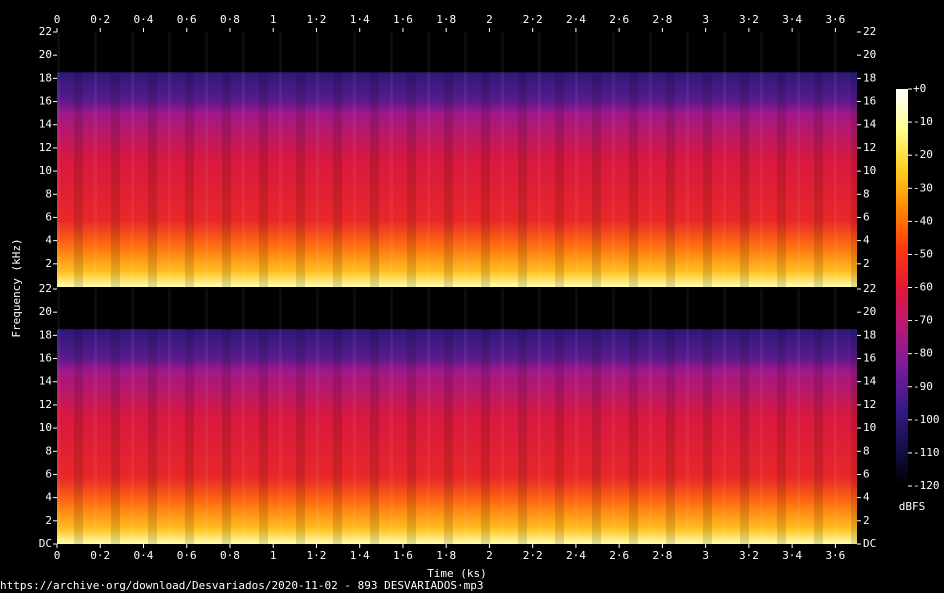  Describe the element at coordinates (835, 555) in the screenshot. I see `x-tick-label: 3·6` at that location.